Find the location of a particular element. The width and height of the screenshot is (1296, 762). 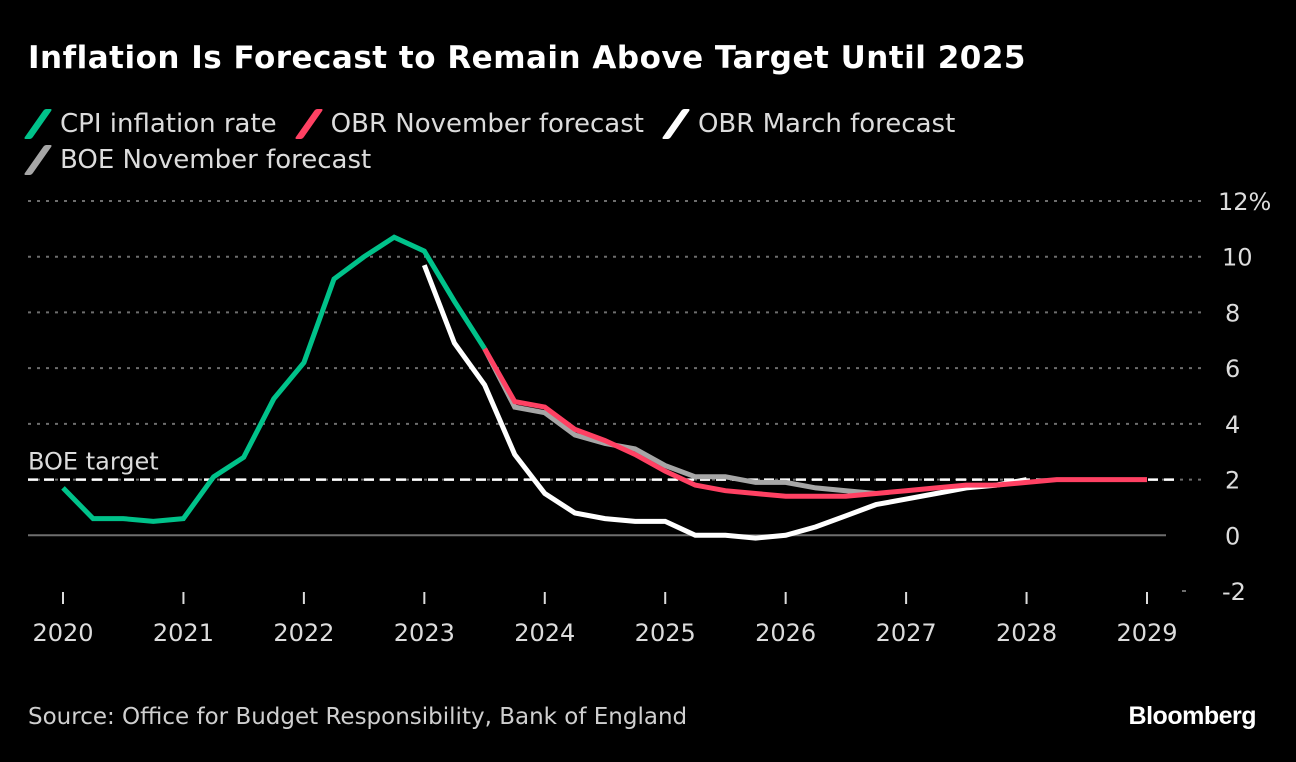

boe-target-reference: BOE target is located at coordinates (604, 464).